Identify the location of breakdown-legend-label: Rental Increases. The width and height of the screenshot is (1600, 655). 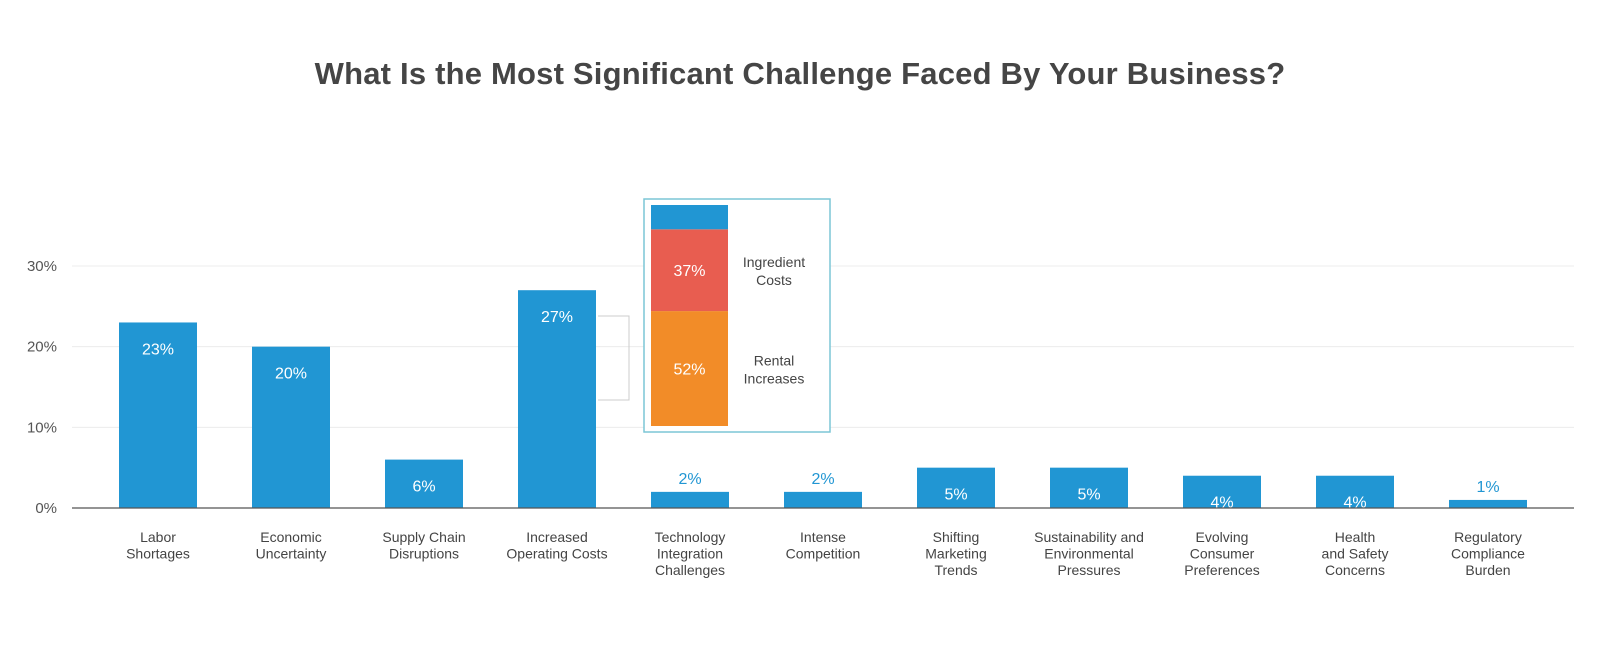
(774, 370).